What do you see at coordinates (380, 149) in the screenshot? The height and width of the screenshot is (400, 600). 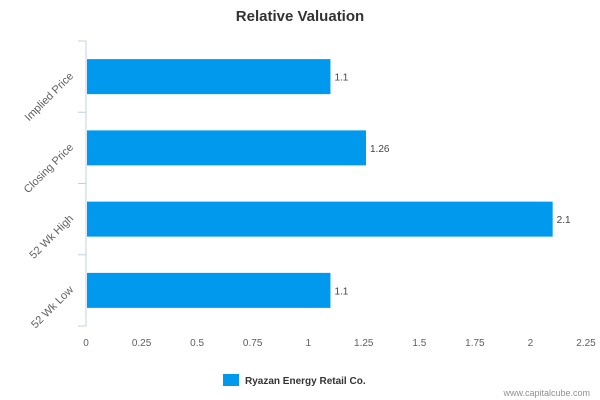 I see `data-label: 1.26` at bounding box center [380, 149].